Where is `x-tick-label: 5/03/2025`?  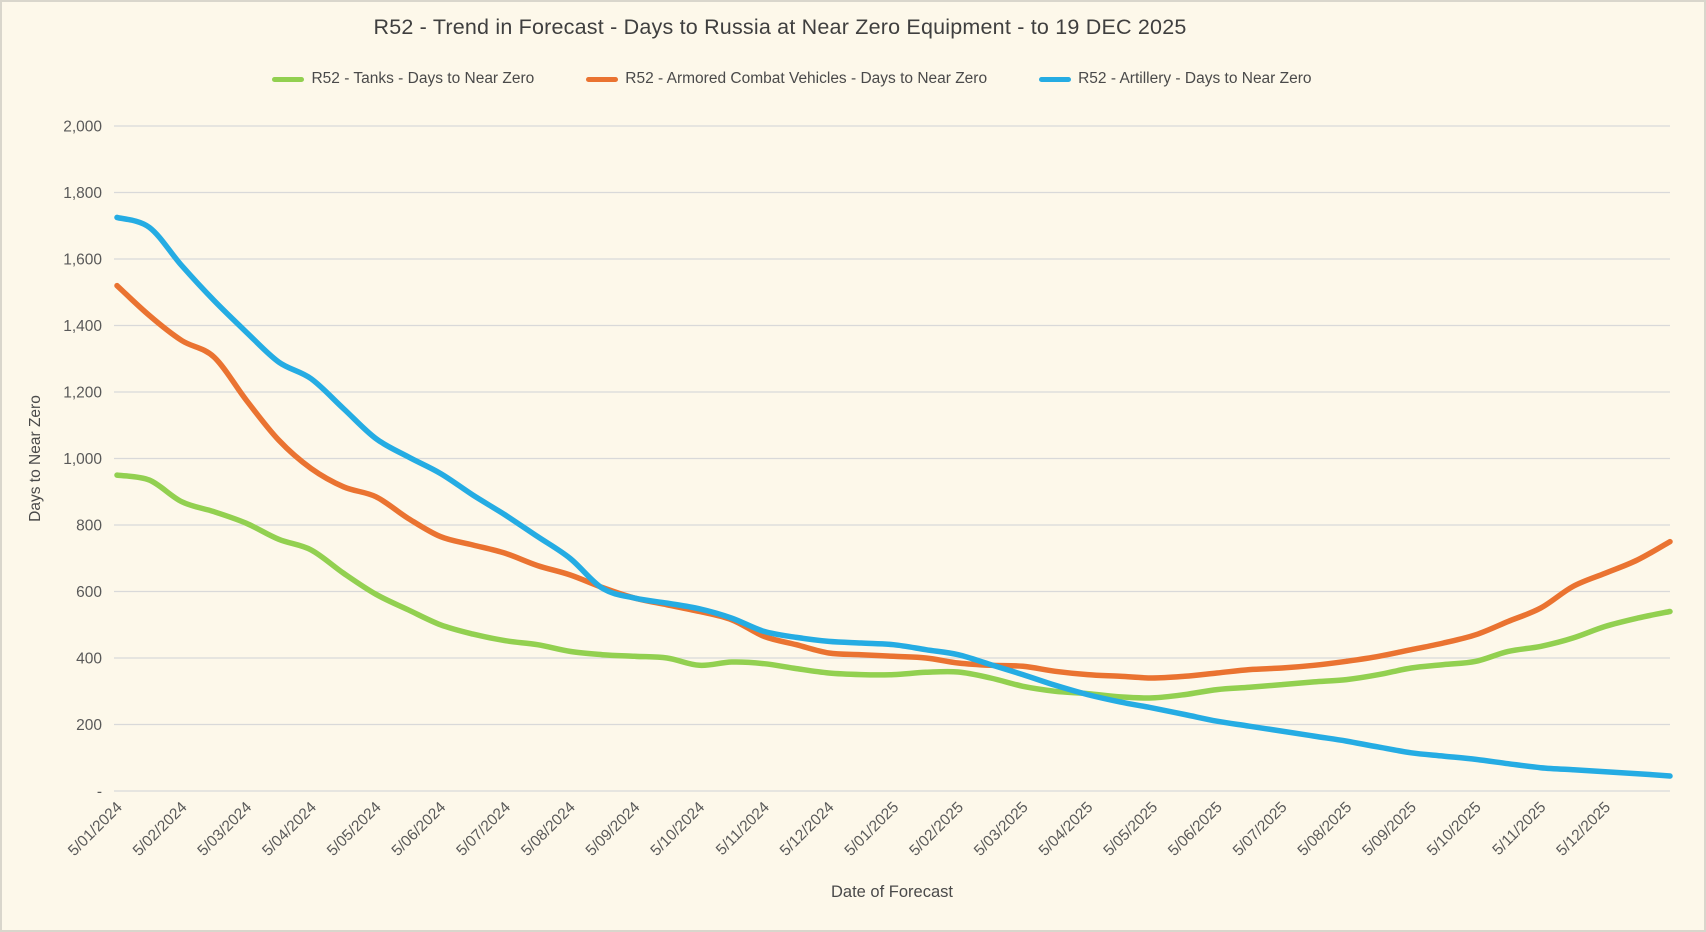
x-tick-label: 5/03/2025 is located at coordinates (1001, 829).